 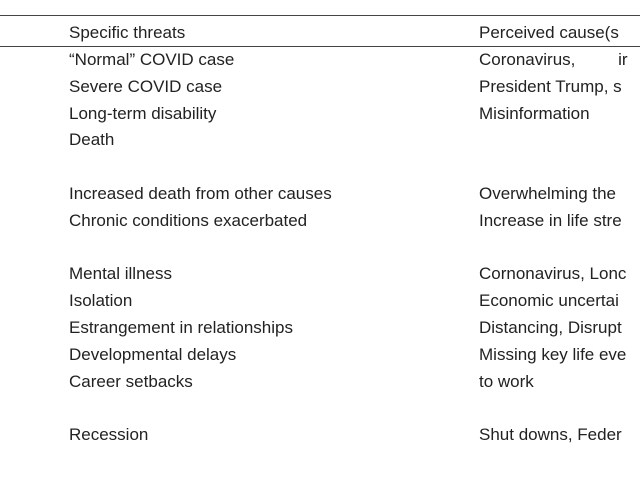 What do you see at coordinates (550, 86) in the screenshot?
I see `table-cell: President Trump, s` at bounding box center [550, 86].